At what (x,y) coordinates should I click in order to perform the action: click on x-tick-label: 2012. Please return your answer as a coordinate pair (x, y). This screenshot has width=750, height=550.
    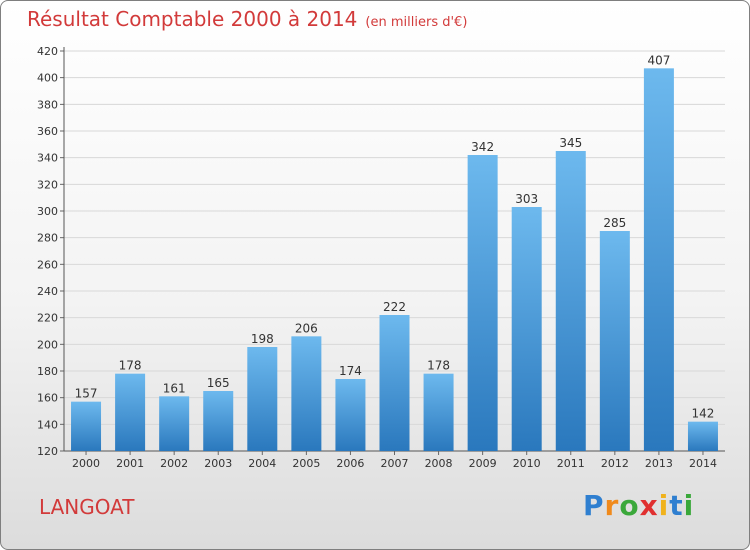
    Looking at the image, I should click on (615, 463).